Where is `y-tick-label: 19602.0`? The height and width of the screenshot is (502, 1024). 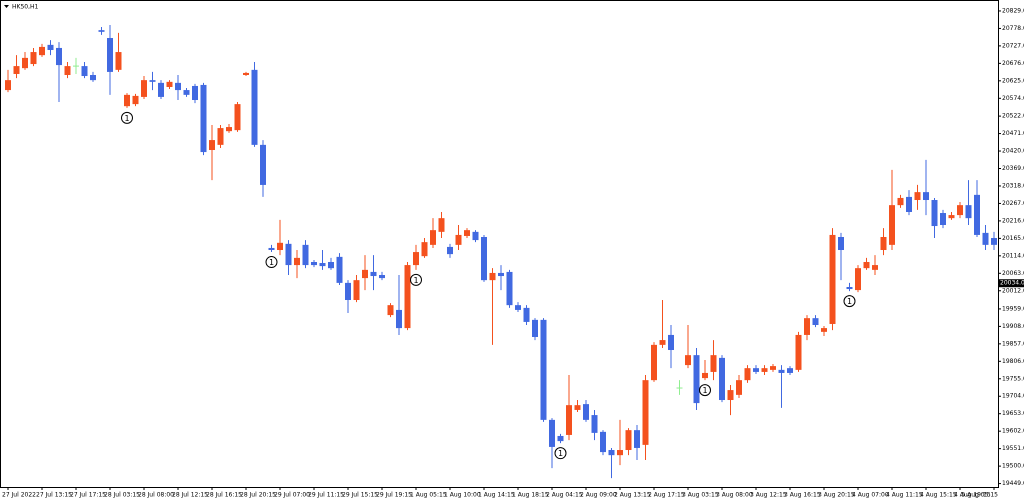
y-tick-label: 19602.0 is located at coordinates (1013, 431).